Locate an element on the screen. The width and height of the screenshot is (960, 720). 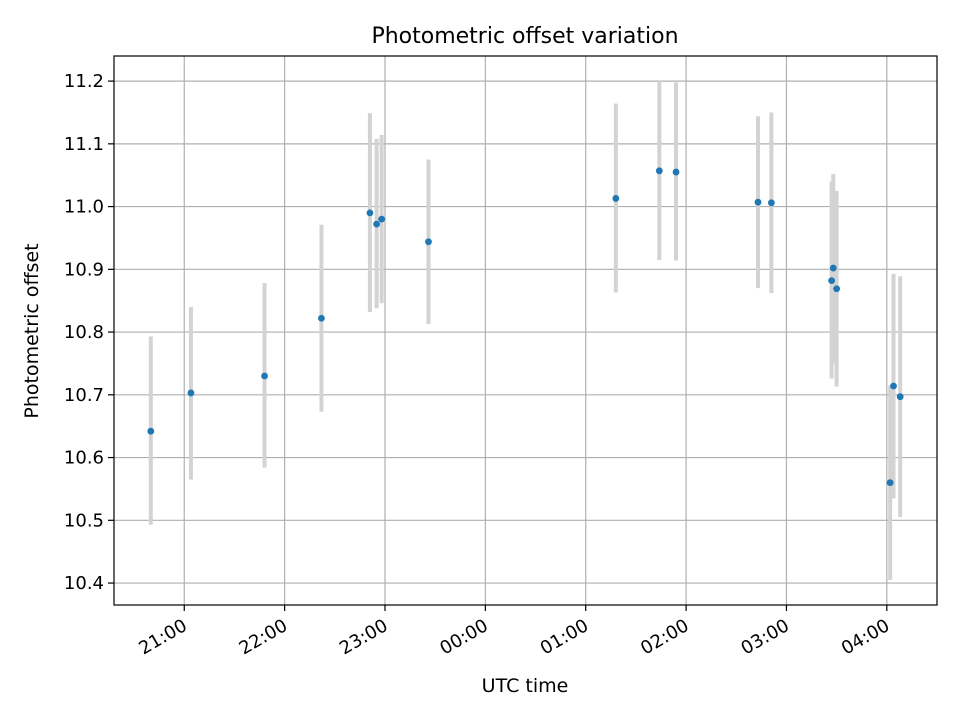
y-tick-label: 10.5 is located at coordinates (84, 520).